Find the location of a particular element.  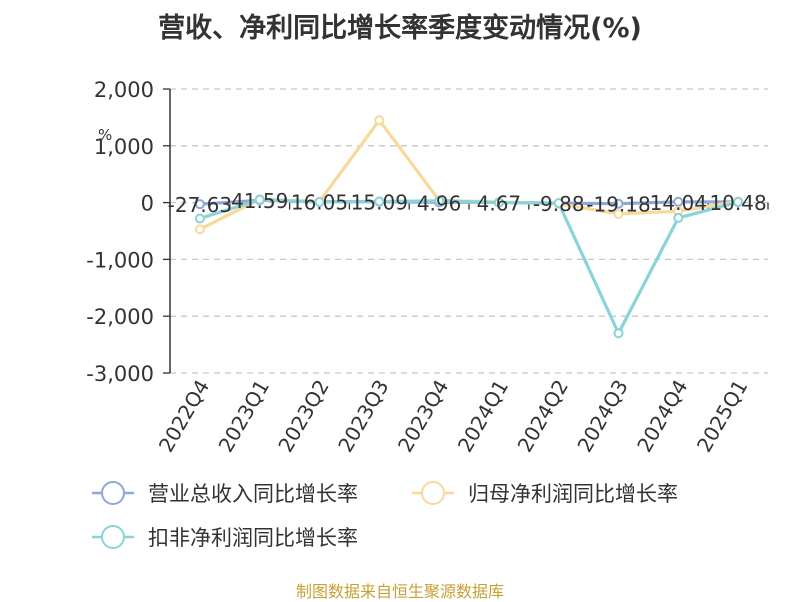

data-label: 4.67 is located at coordinates (499, 203).